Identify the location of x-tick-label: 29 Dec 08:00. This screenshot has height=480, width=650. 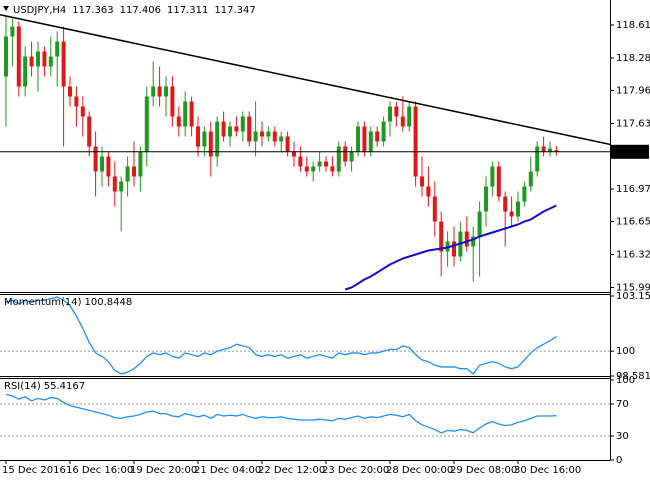
(483, 470).